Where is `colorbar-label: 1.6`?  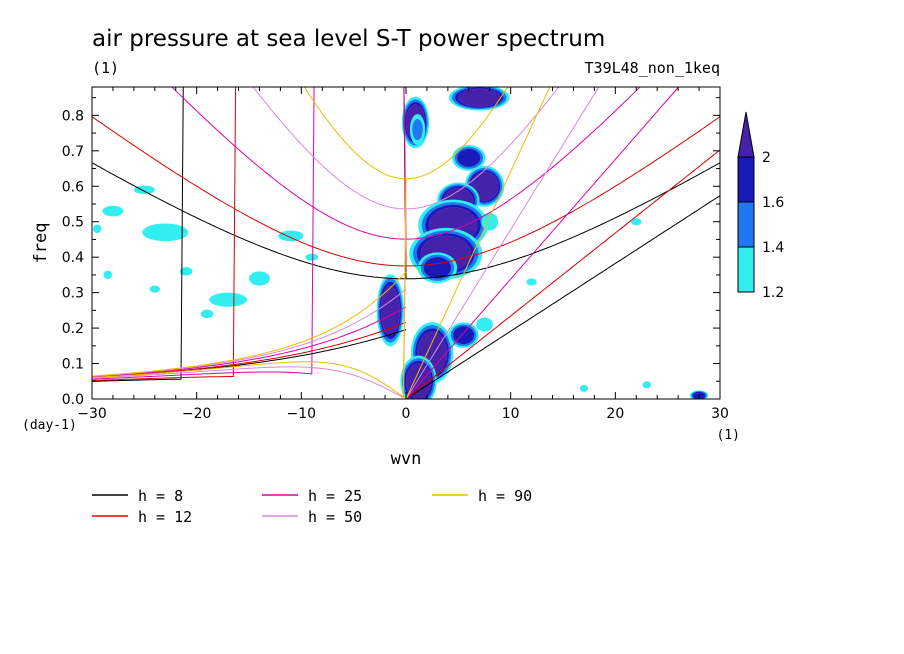
colorbar-label: 1.6 is located at coordinates (773, 203).